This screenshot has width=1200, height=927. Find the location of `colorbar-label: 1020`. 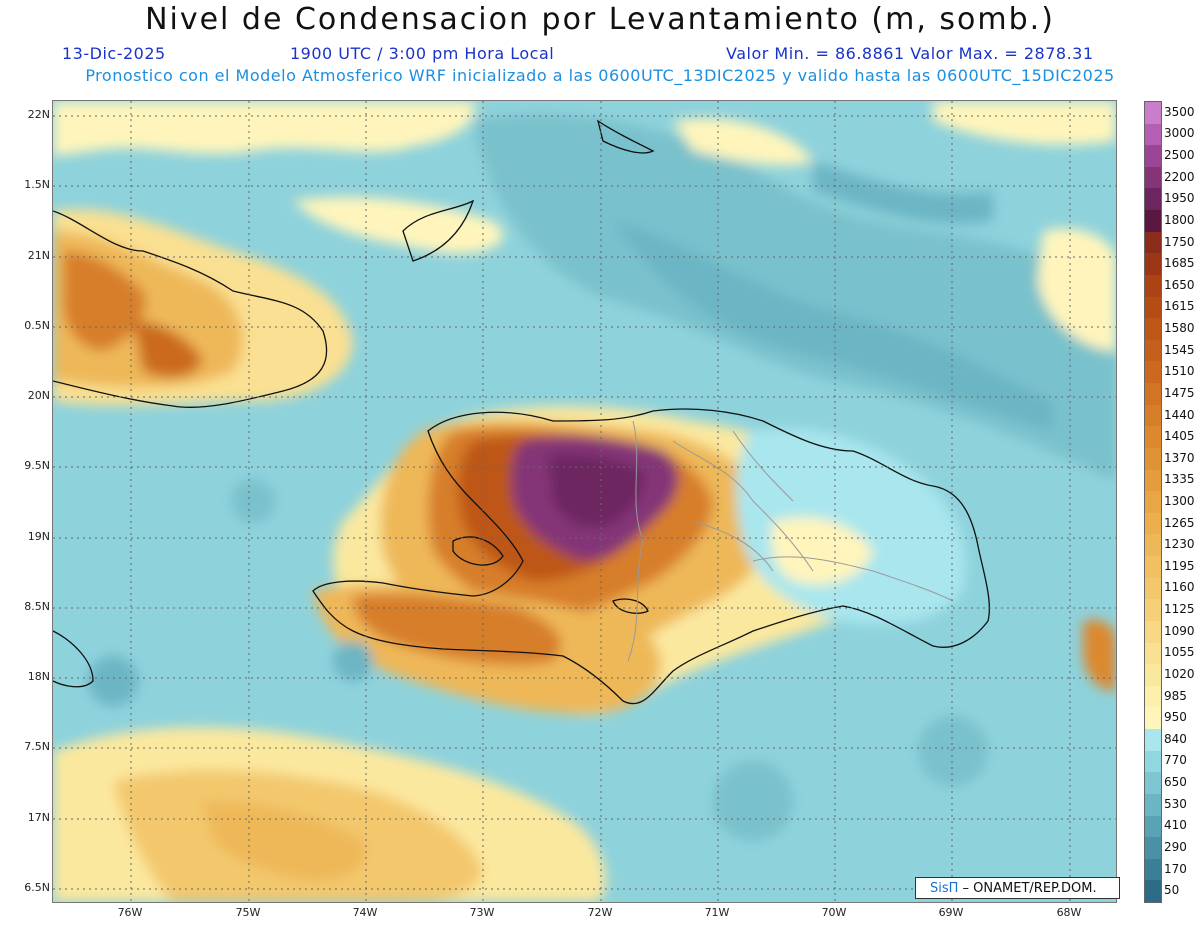

colorbar-label: 1020 is located at coordinates (1179, 673).